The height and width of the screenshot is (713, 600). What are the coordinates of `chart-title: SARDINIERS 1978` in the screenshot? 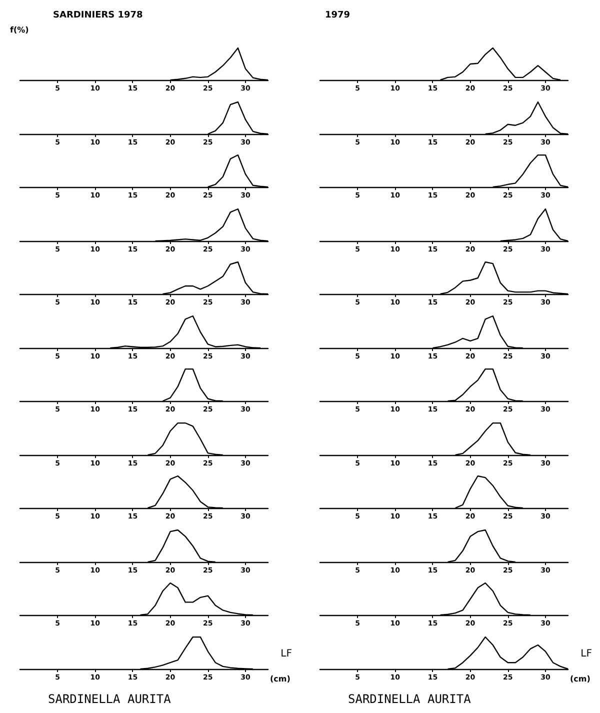 It's located at (98, 15).